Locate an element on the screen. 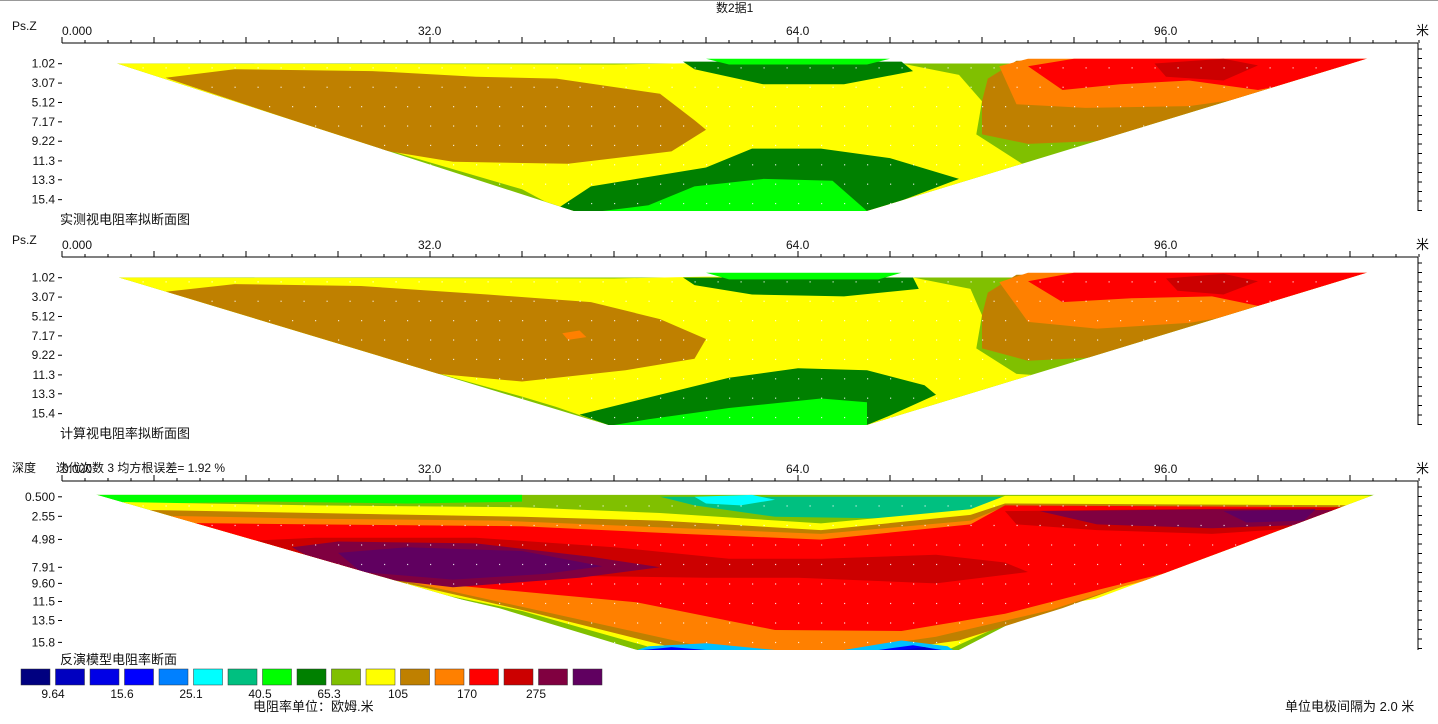 This screenshot has width=1438, height=724. y-tick-label: 15.4 is located at coordinates (44, 200).